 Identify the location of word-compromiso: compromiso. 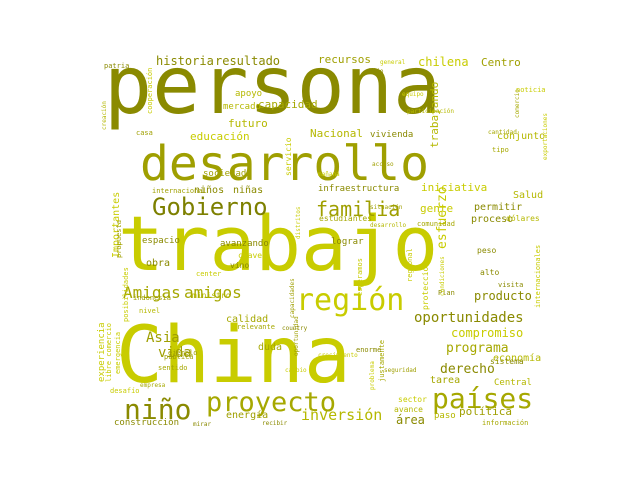
(487, 333).